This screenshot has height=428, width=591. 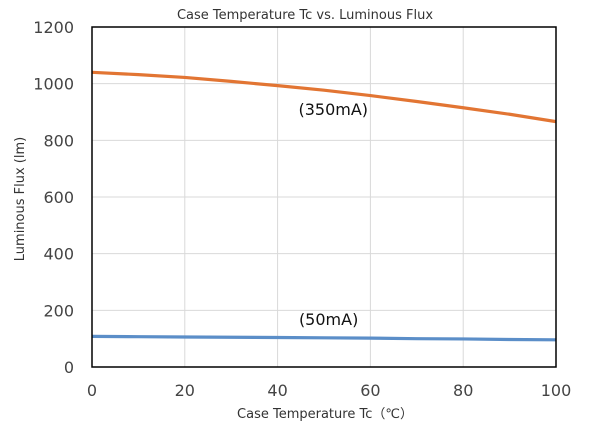 I want to click on chart-title: Case Temperature Tc vs. Luminous Flux, so click(x=305, y=15).